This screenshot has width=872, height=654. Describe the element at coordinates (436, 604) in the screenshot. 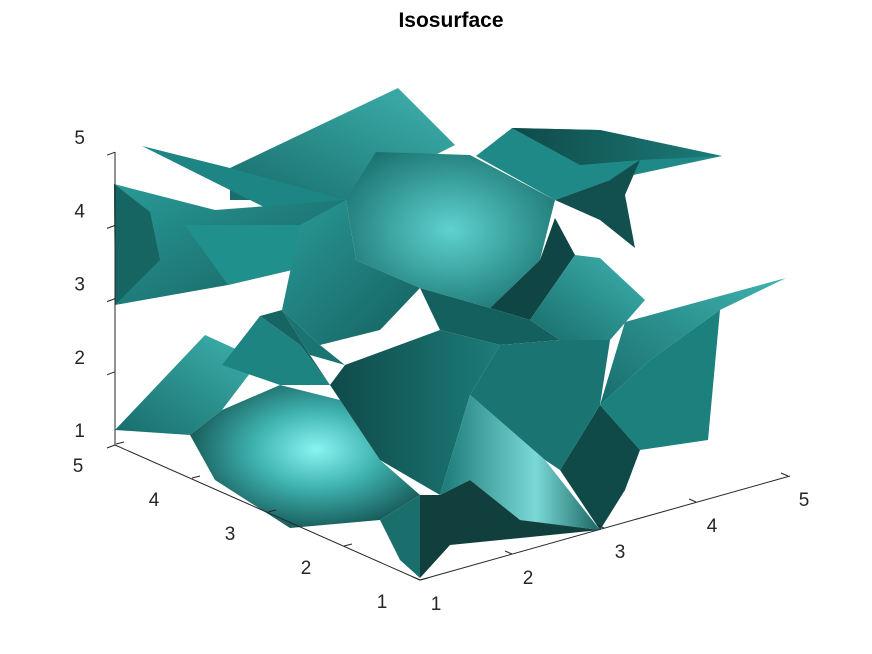

I see `x-tick-label: 1` at that location.